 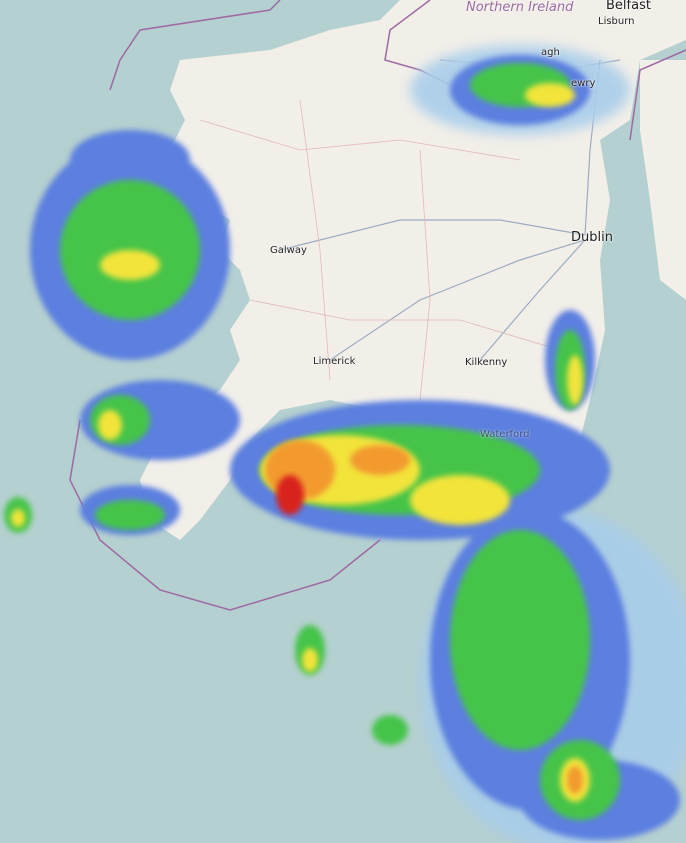 I want to click on place-label-limerick: Limerick, so click(x=334, y=361).